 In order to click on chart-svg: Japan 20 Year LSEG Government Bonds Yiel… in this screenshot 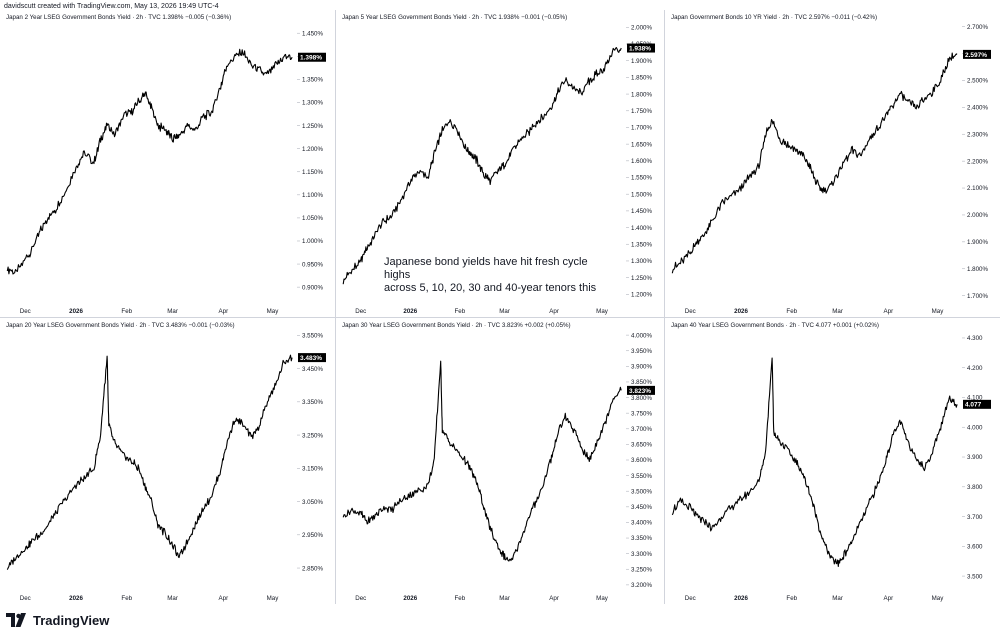, I will do `click(166, 462)`.